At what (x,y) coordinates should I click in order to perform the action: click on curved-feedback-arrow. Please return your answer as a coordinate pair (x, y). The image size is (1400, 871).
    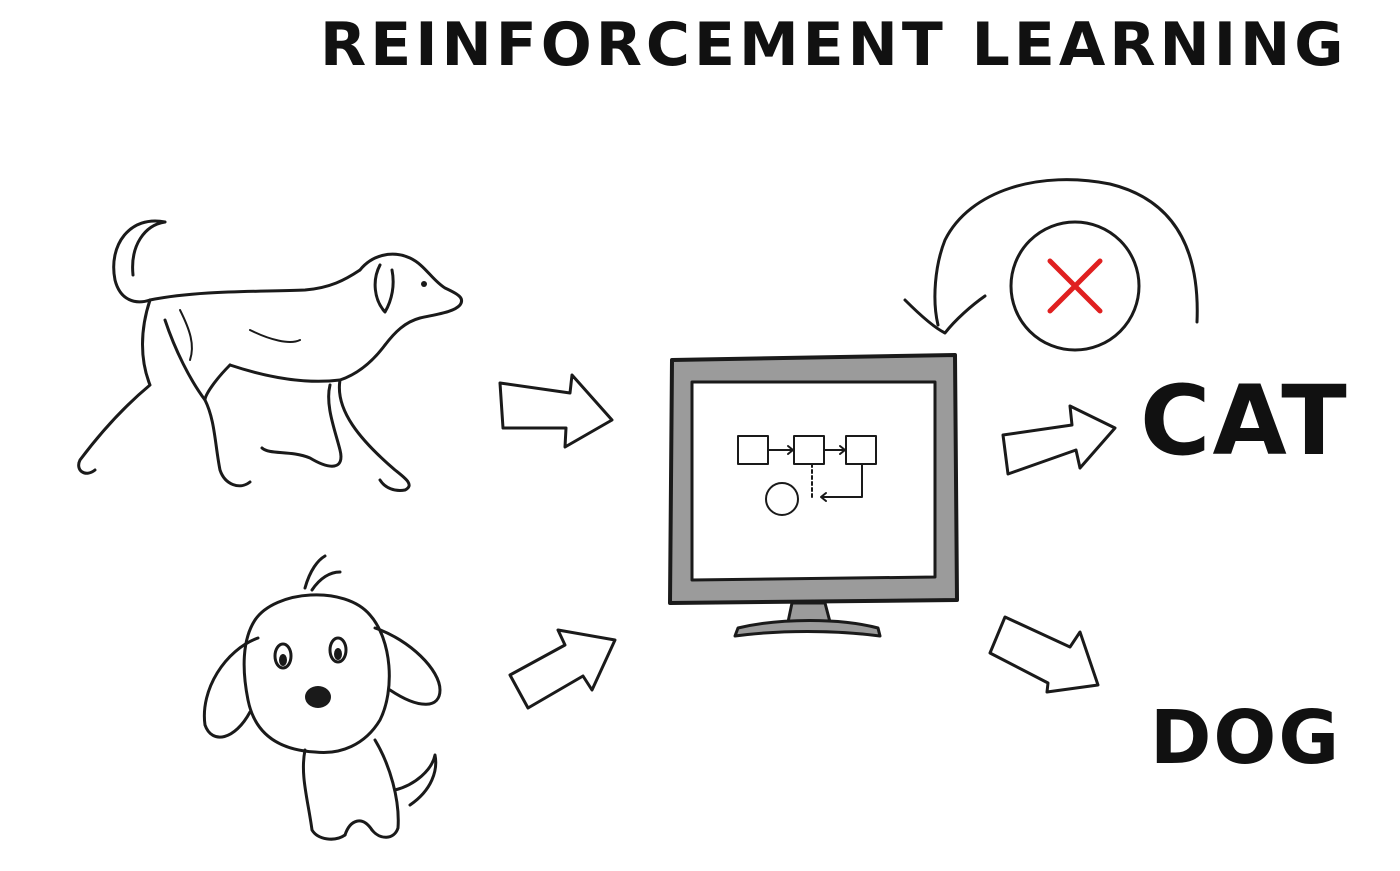
    Looking at the image, I should click on (1051, 256).